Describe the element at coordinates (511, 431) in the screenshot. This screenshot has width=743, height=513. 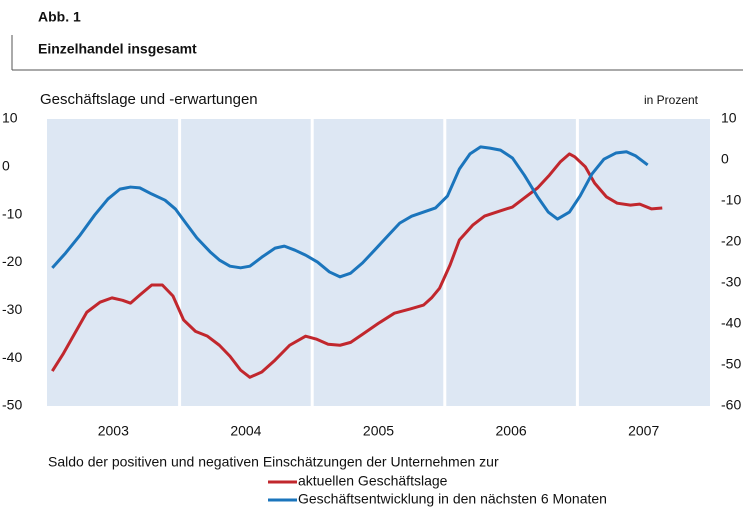
I see `x-tick-label: 2006` at that location.